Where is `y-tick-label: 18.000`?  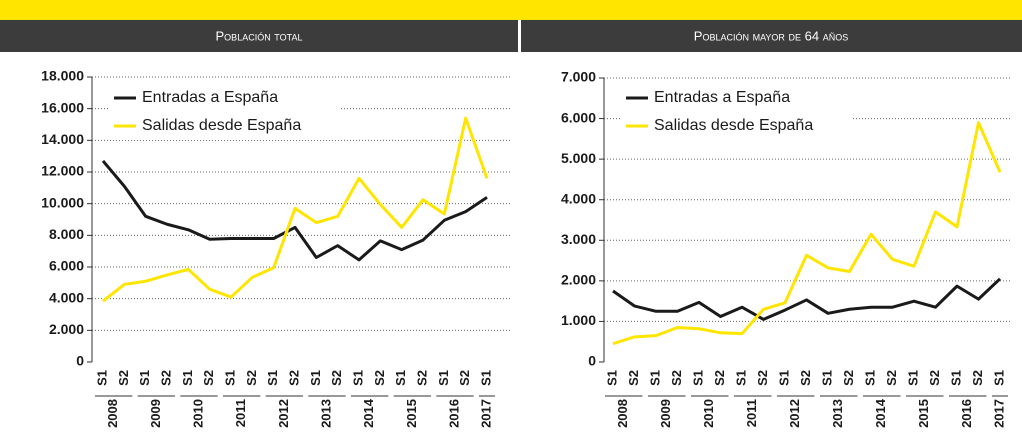
y-tick-label: 18.000 is located at coordinates (62, 76).